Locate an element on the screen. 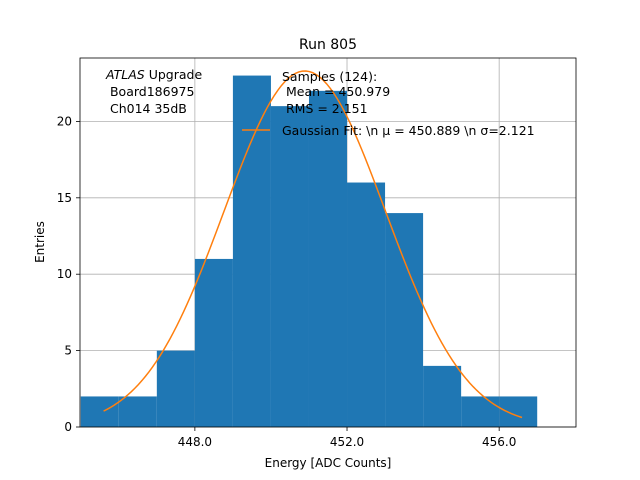 The image size is (640, 480). y-tick-label: 20 is located at coordinates (64, 121).